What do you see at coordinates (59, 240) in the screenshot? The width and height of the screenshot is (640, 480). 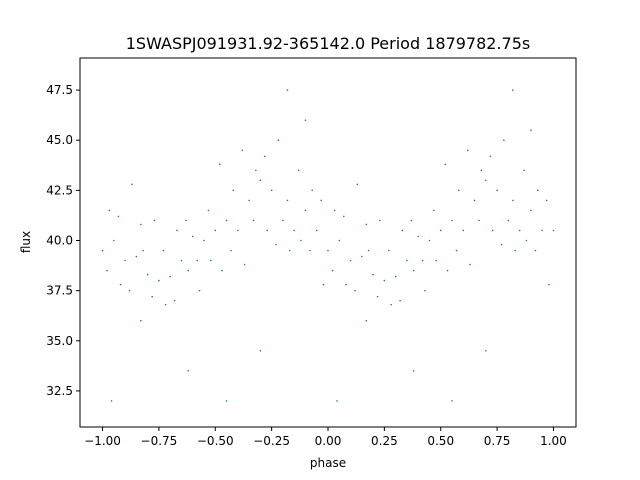 I see `y-tick-label: 40.0` at bounding box center [59, 240].